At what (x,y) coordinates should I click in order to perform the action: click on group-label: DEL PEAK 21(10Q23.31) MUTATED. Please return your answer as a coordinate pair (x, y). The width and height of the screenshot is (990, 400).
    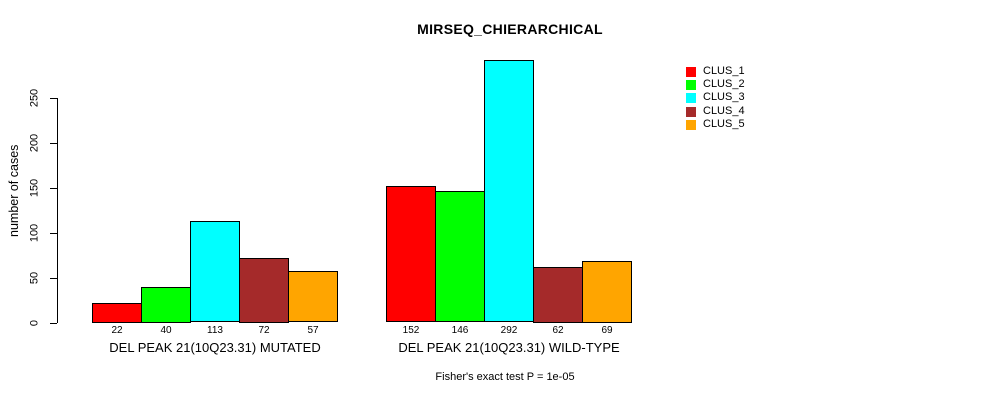
    Looking at the image, I should click on (215, 347).